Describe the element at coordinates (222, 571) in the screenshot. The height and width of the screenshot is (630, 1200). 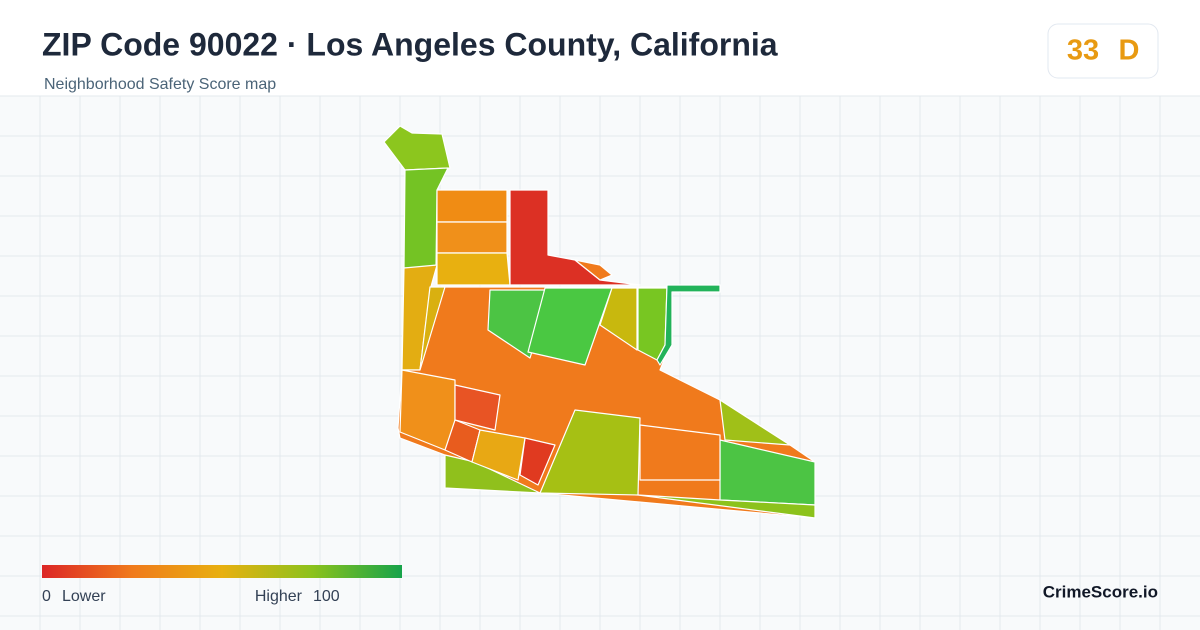
I see `legend-gradient` at that location.